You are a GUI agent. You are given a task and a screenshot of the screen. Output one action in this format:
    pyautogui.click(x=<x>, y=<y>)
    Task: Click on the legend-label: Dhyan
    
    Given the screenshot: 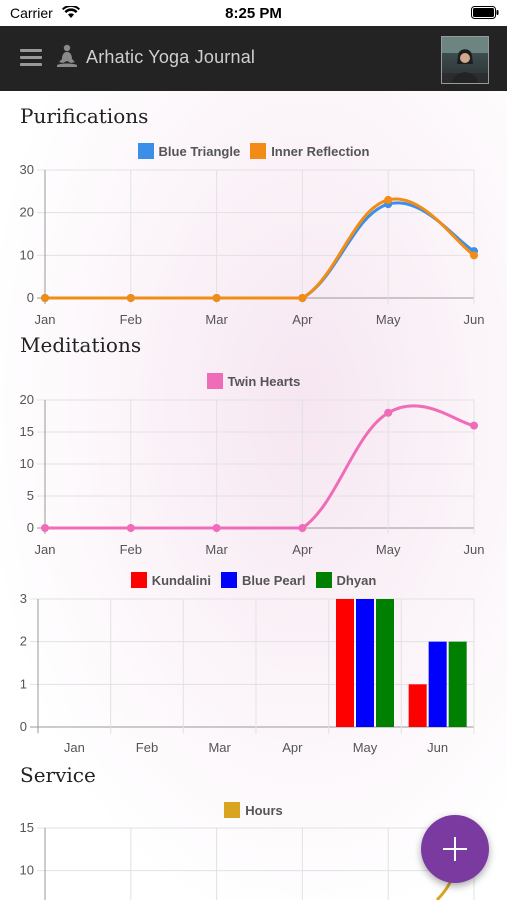 What is the action you would take?
    pyautogui.click(x=356, y=580)
    